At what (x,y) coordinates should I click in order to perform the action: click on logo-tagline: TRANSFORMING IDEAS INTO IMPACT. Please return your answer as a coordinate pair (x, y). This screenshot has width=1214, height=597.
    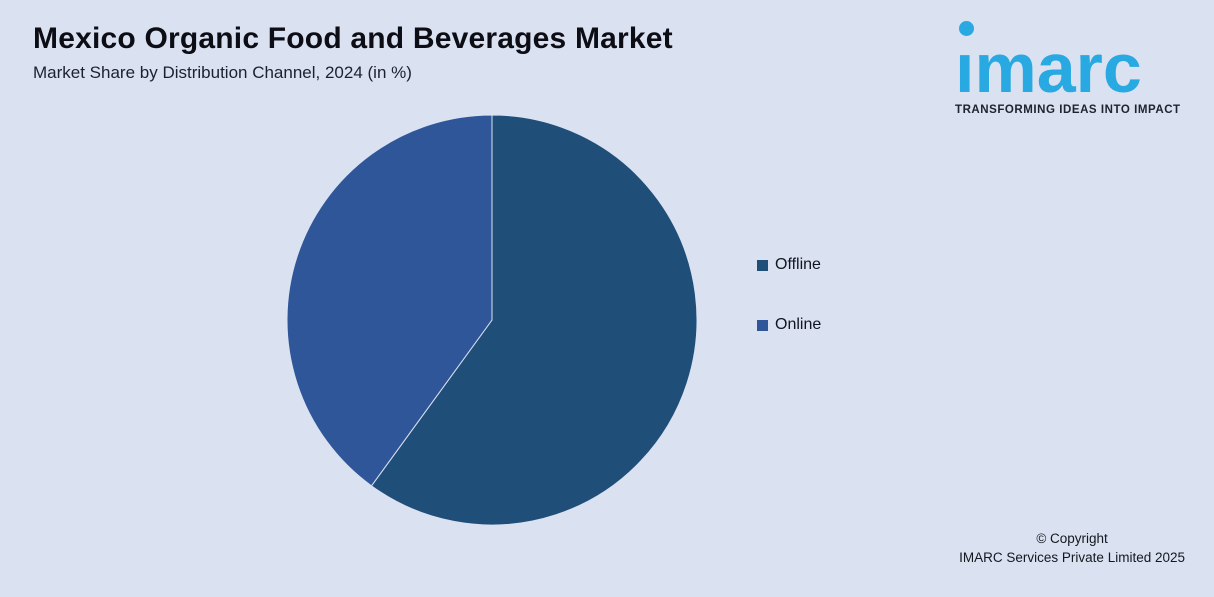
    Looking at the image, I should click on (1068, 110).